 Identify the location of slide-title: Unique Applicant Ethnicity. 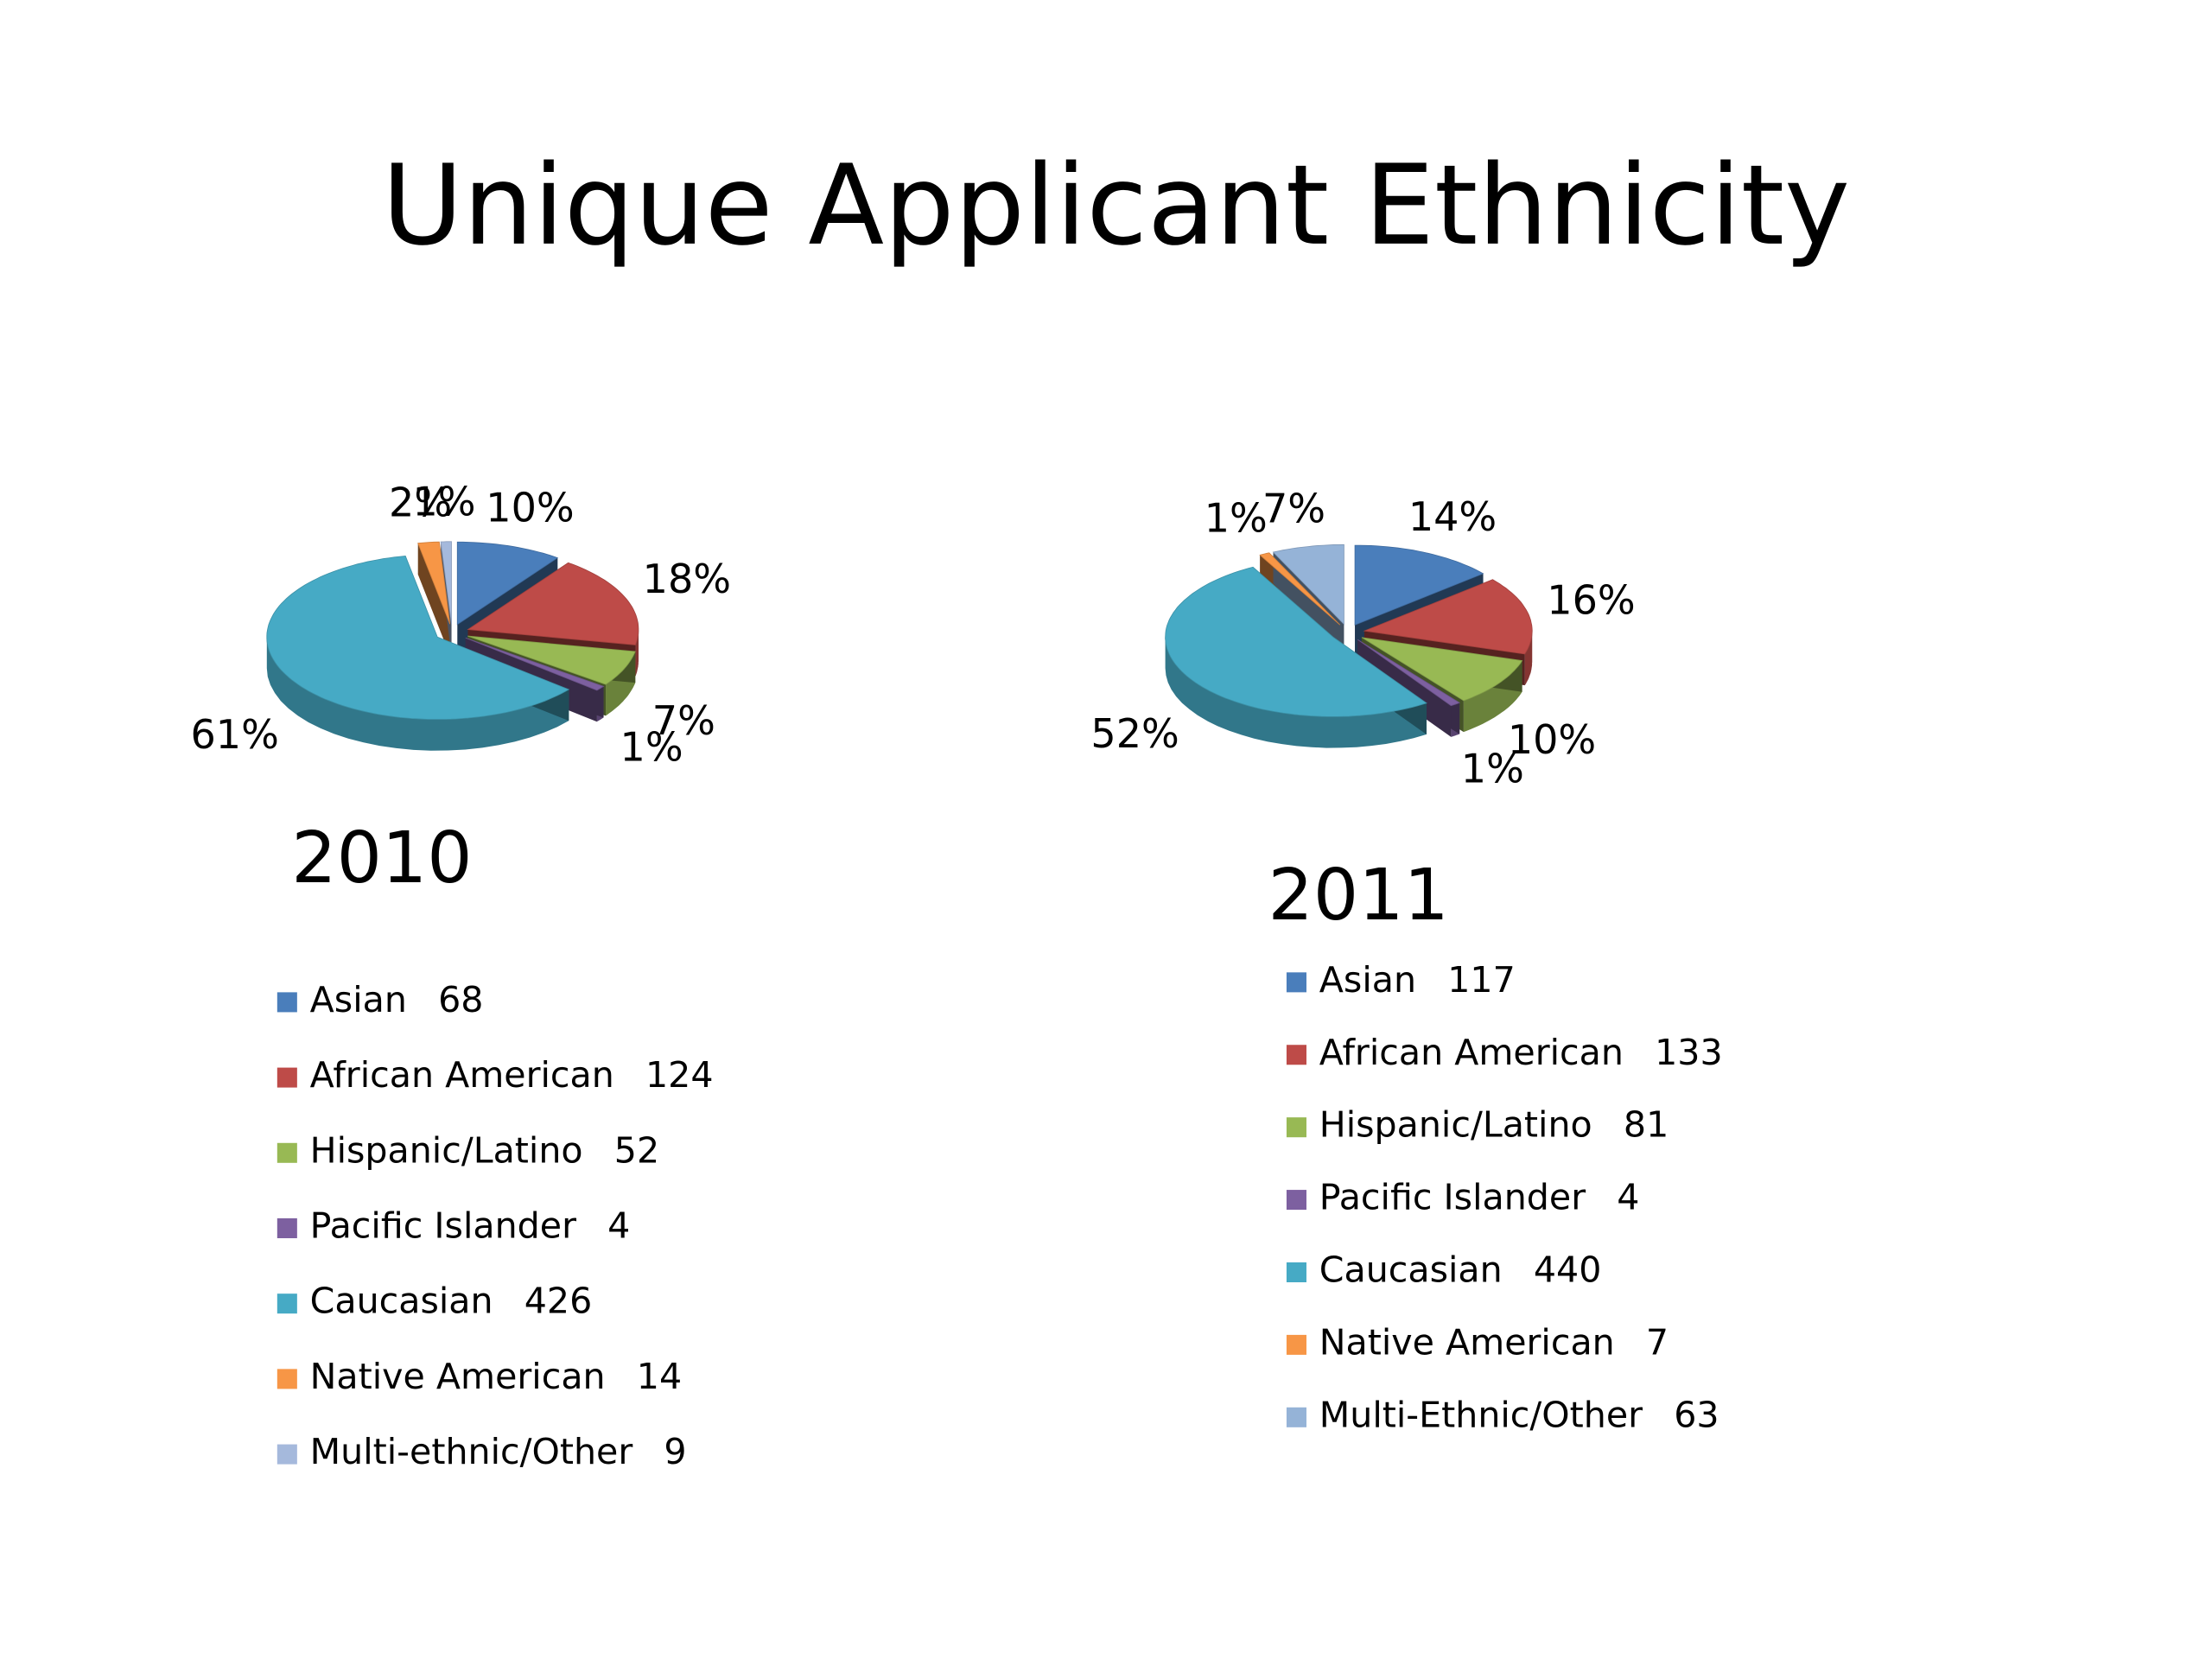
(1116, 206).